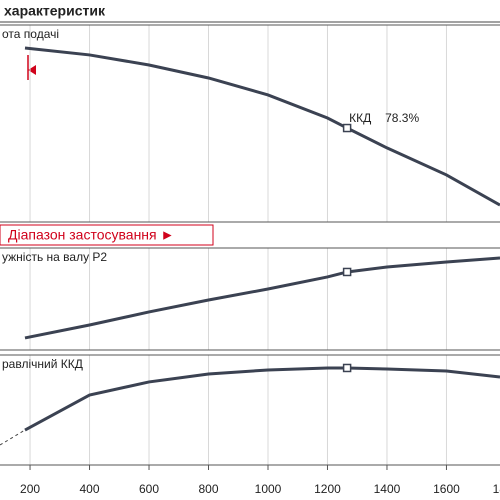  What do you see at coordinates (496, 489) in the screenshot?
I see `x-tick-label: 1800` at bounding box center [496, 489].